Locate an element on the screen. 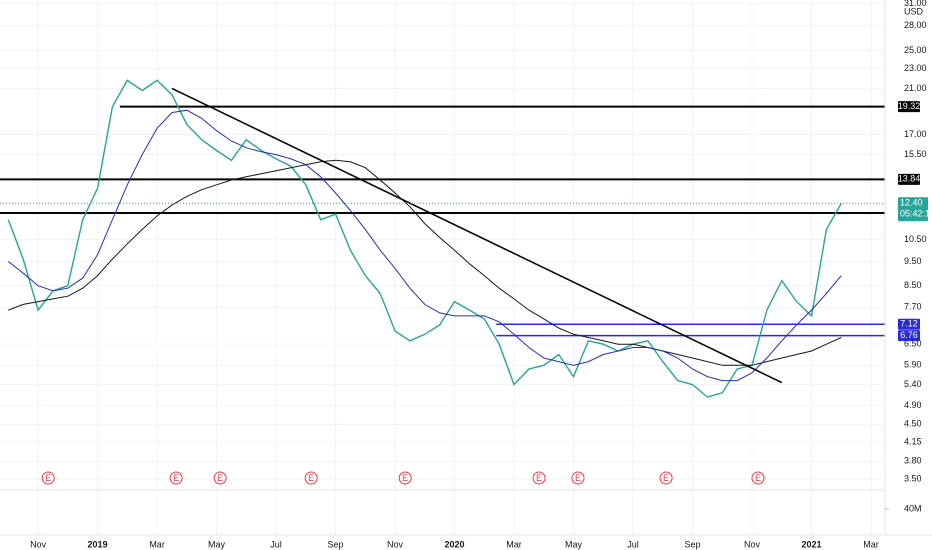  y-tick-label: 31.00 is located at coordinates (915, 4).